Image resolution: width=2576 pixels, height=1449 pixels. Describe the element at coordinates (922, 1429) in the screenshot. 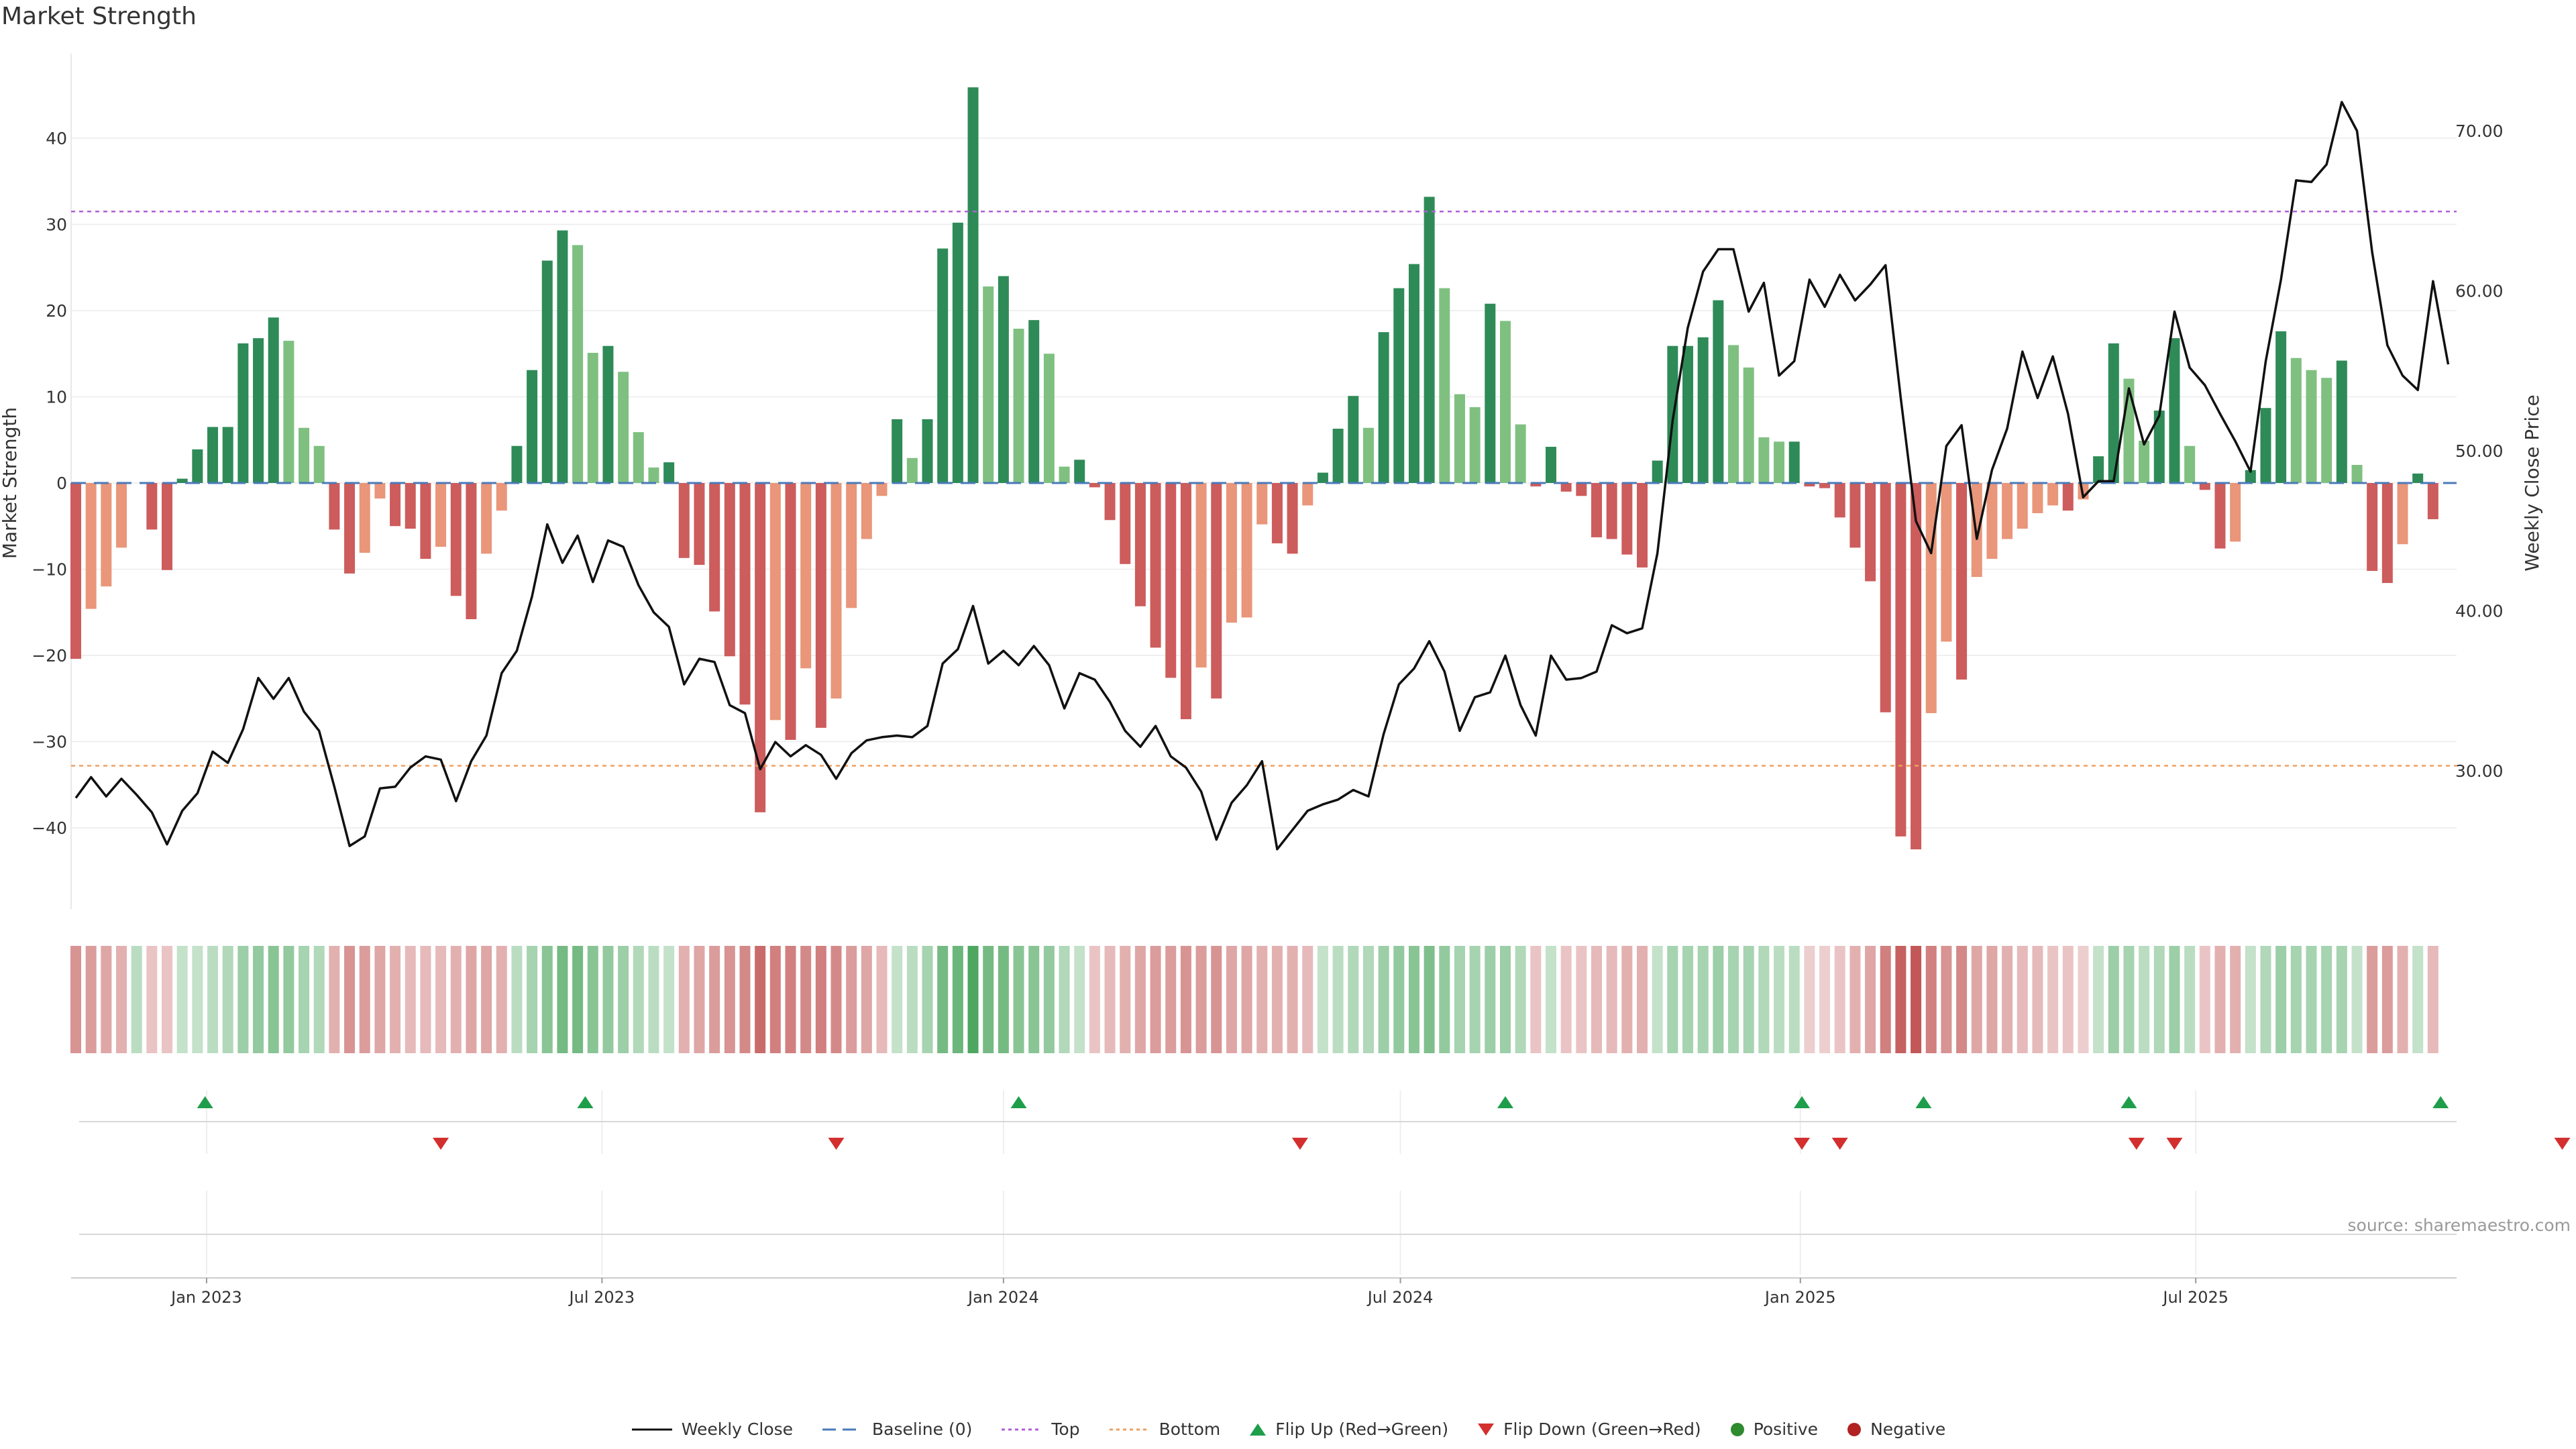

I see `legend-label: Baseline (0)` at that location.